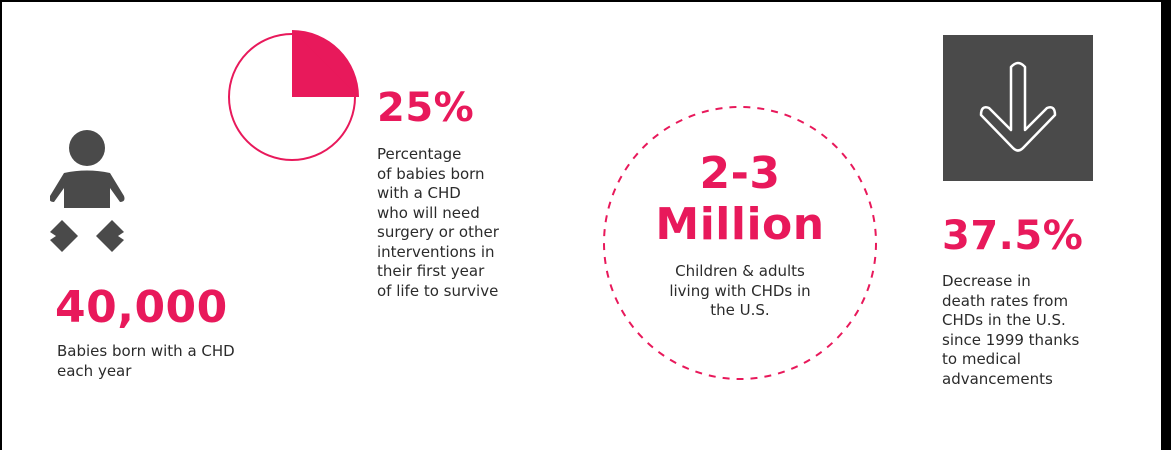 The width and height of the screenshot is (1171, 450). What do you see at coordinates (146, 361) in the screenshot?
I see `stat-1-description: Babies born with a CHD each year` at bounding box center [146, 361].